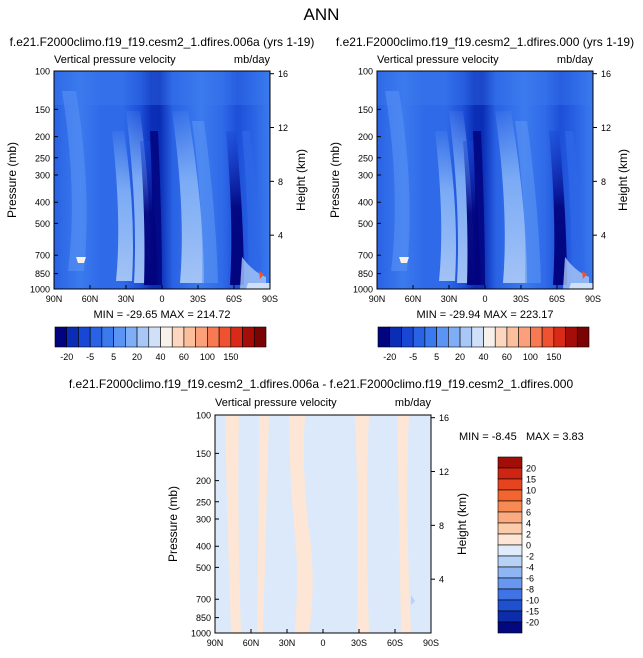  I want to click on panel-2-minmax: MIN = -29.94 MAX = 223.17, so click(485, 315).